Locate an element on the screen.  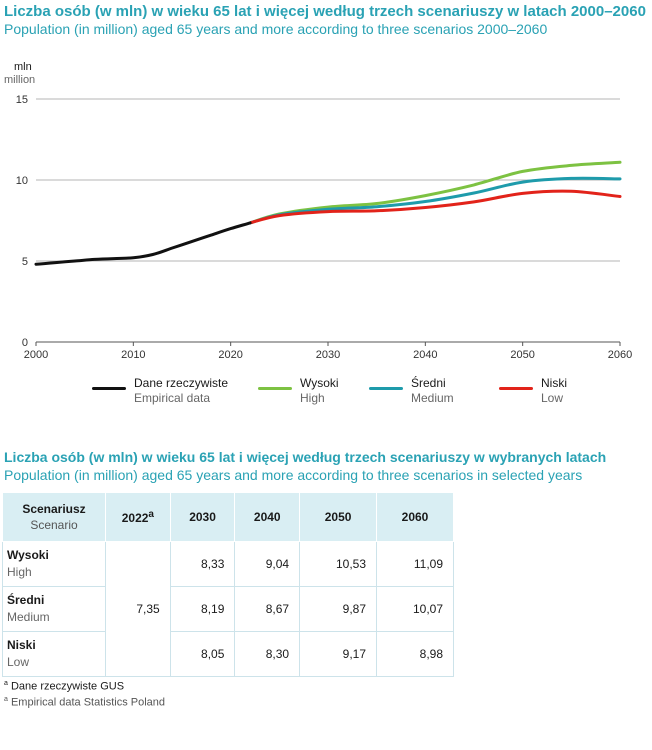
footnote-en: a Empirical data Statistics Poland is located at coordinates (84, 702).